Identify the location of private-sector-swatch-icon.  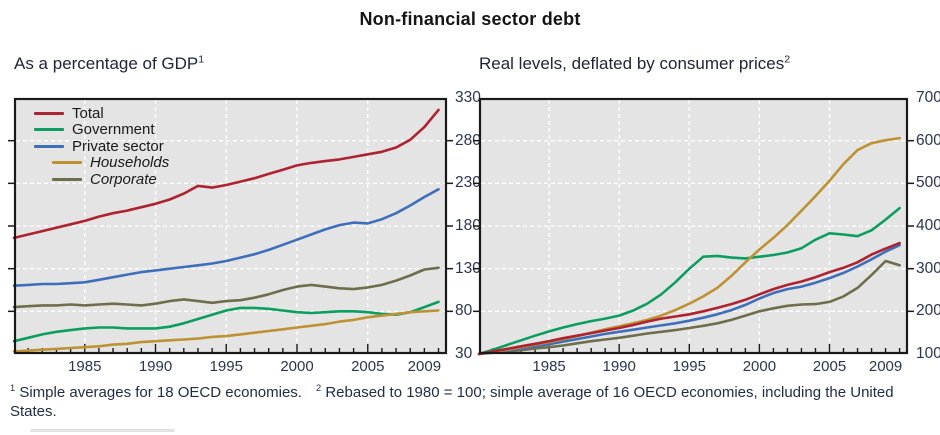
(49, 146).